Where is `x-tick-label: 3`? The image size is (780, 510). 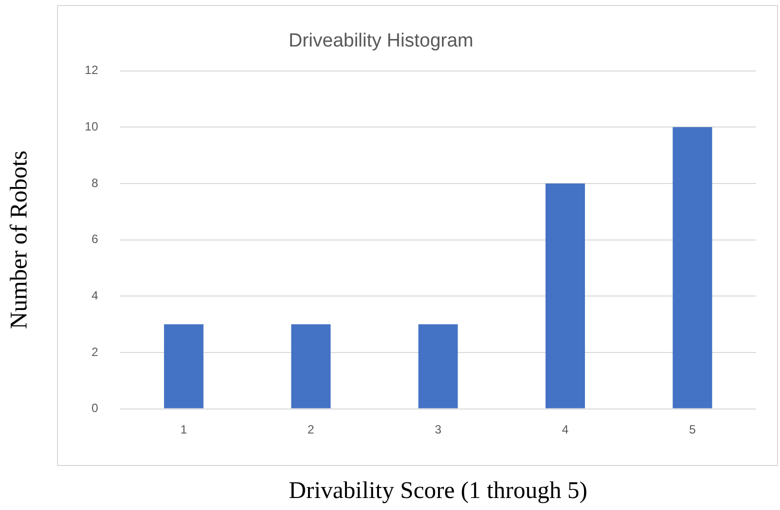 x-tick-label: 3 is located at coordinates (438, 429).